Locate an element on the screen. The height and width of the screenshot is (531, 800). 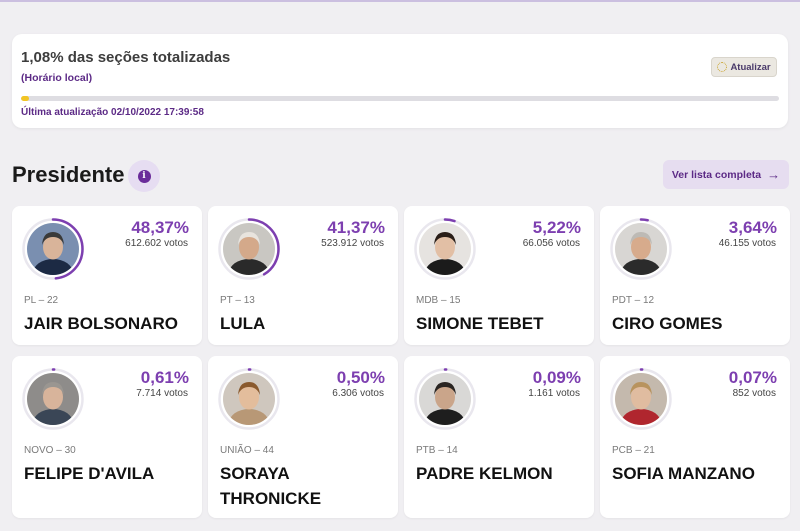
vote-percentage: 41,37% is located at coordinates (356, 227).